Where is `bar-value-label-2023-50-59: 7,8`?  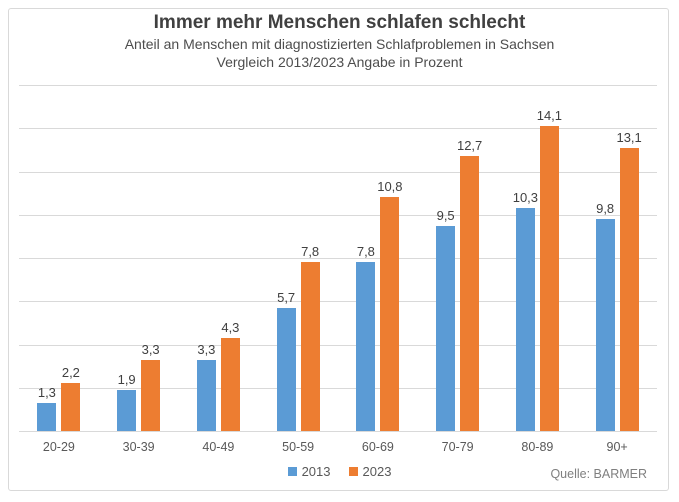 bar-value-label-2023-50-59: 7,8 is located at coordinates (310, 252).